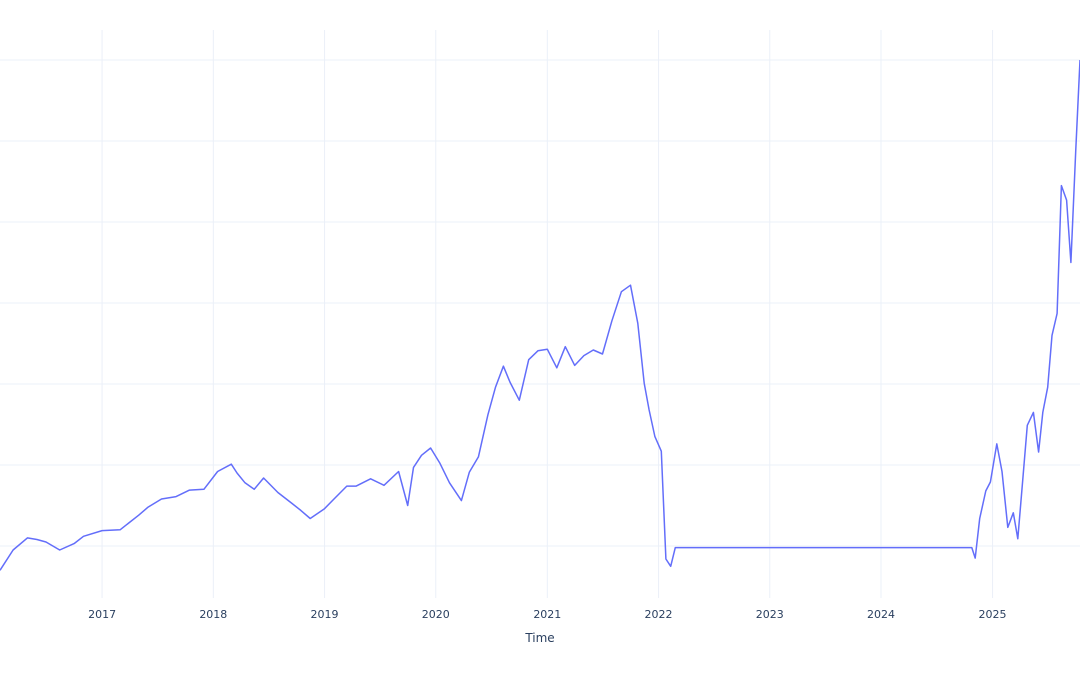 The height and width of the screenshot is (675, 1080). Describe the element at coordinates (770, 614) in the screenshot. I see `x-tick-label: 2023` at that location.